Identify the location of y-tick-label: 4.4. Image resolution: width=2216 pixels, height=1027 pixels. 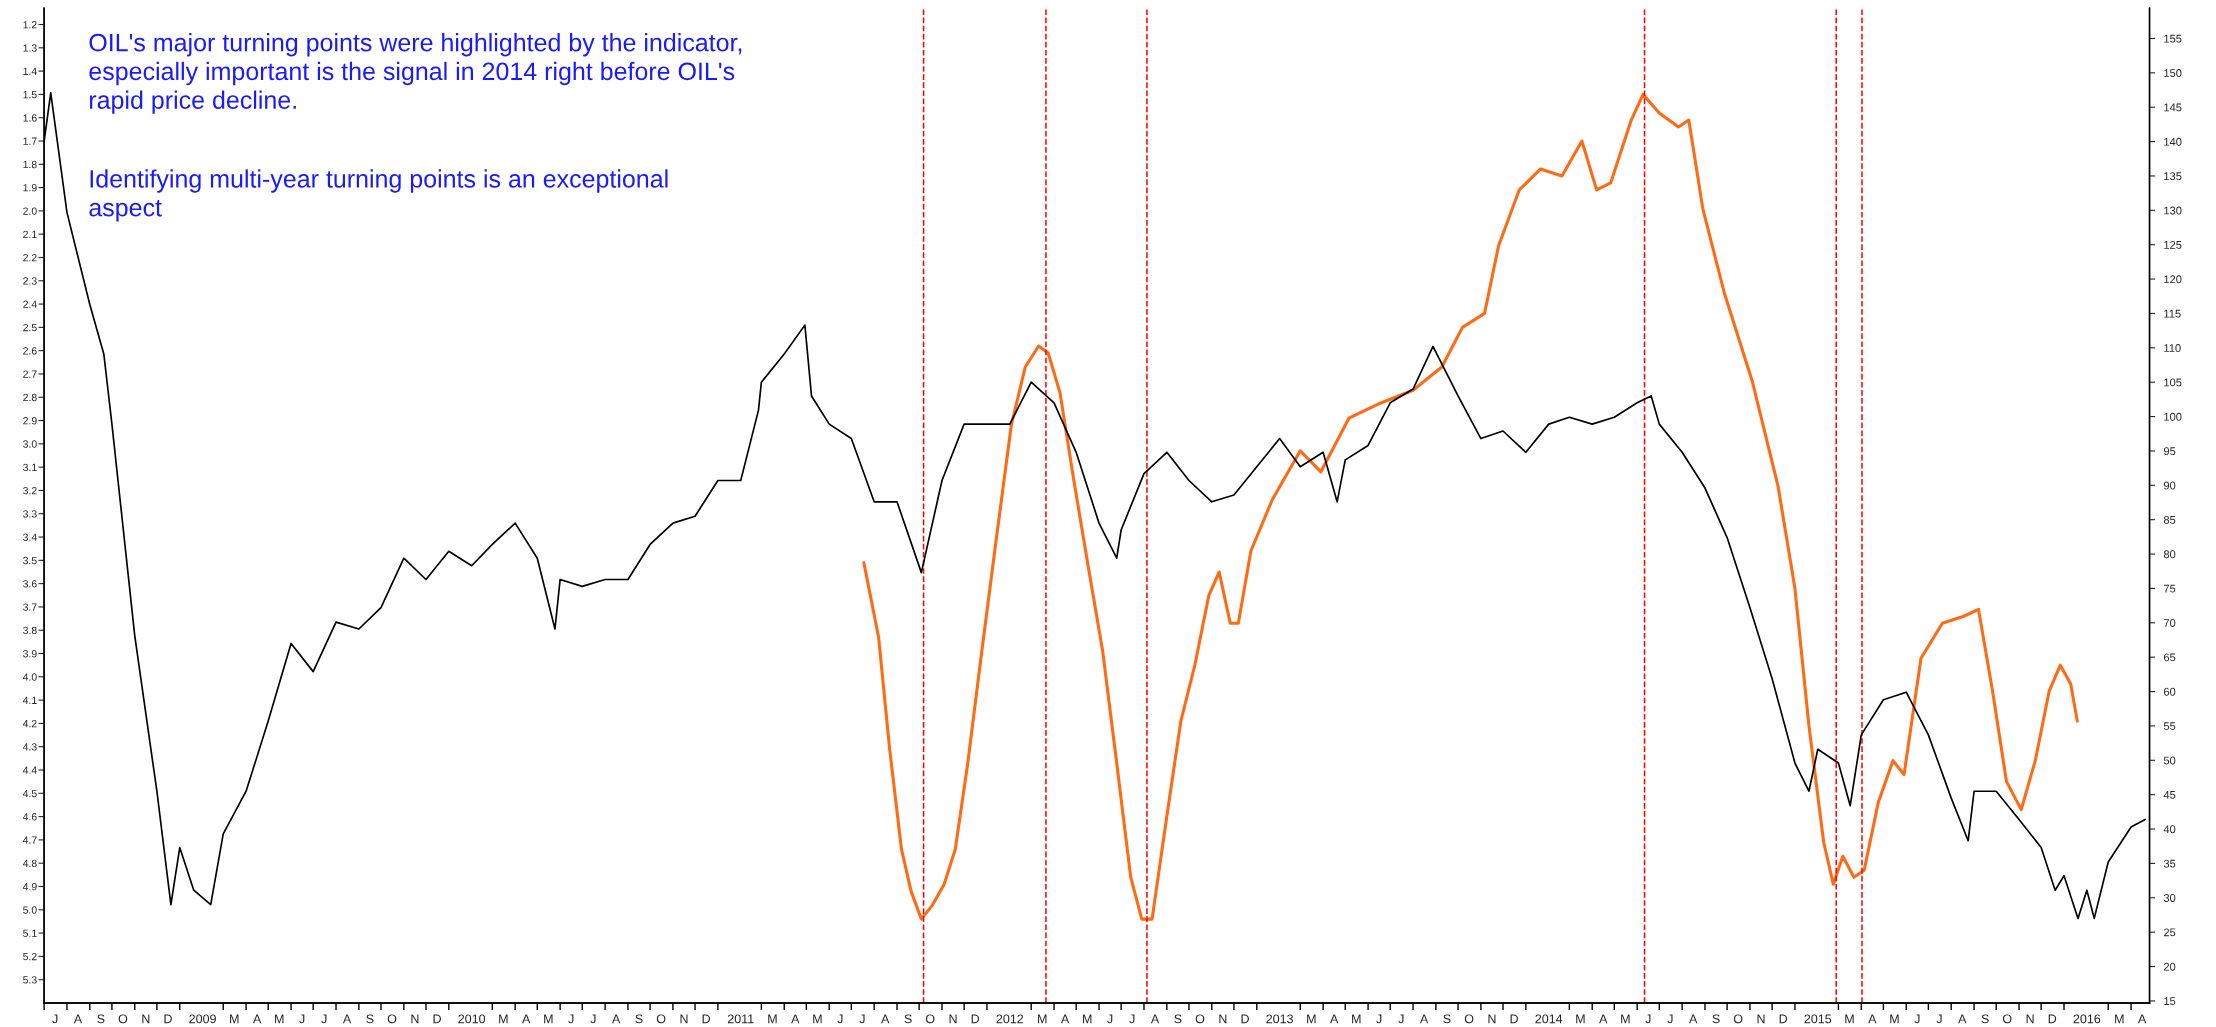
(29, 770).